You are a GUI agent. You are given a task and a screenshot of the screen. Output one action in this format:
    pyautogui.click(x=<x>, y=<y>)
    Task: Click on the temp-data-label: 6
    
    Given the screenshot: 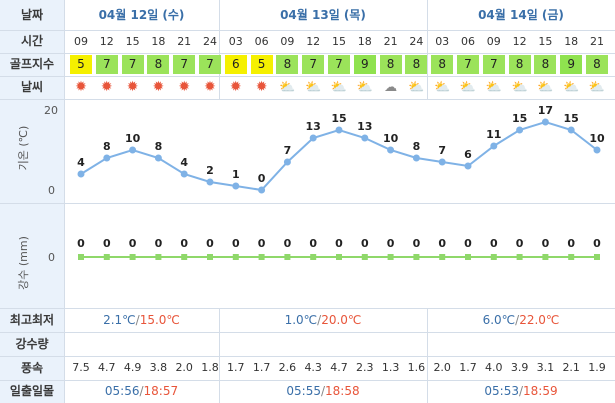 What is the action you would take?
    pyautogui.click(x=468, y=154)
    